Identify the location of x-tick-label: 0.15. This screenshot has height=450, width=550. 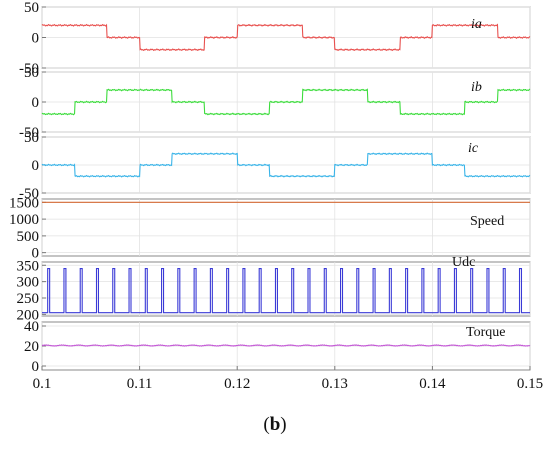
(530, 384).